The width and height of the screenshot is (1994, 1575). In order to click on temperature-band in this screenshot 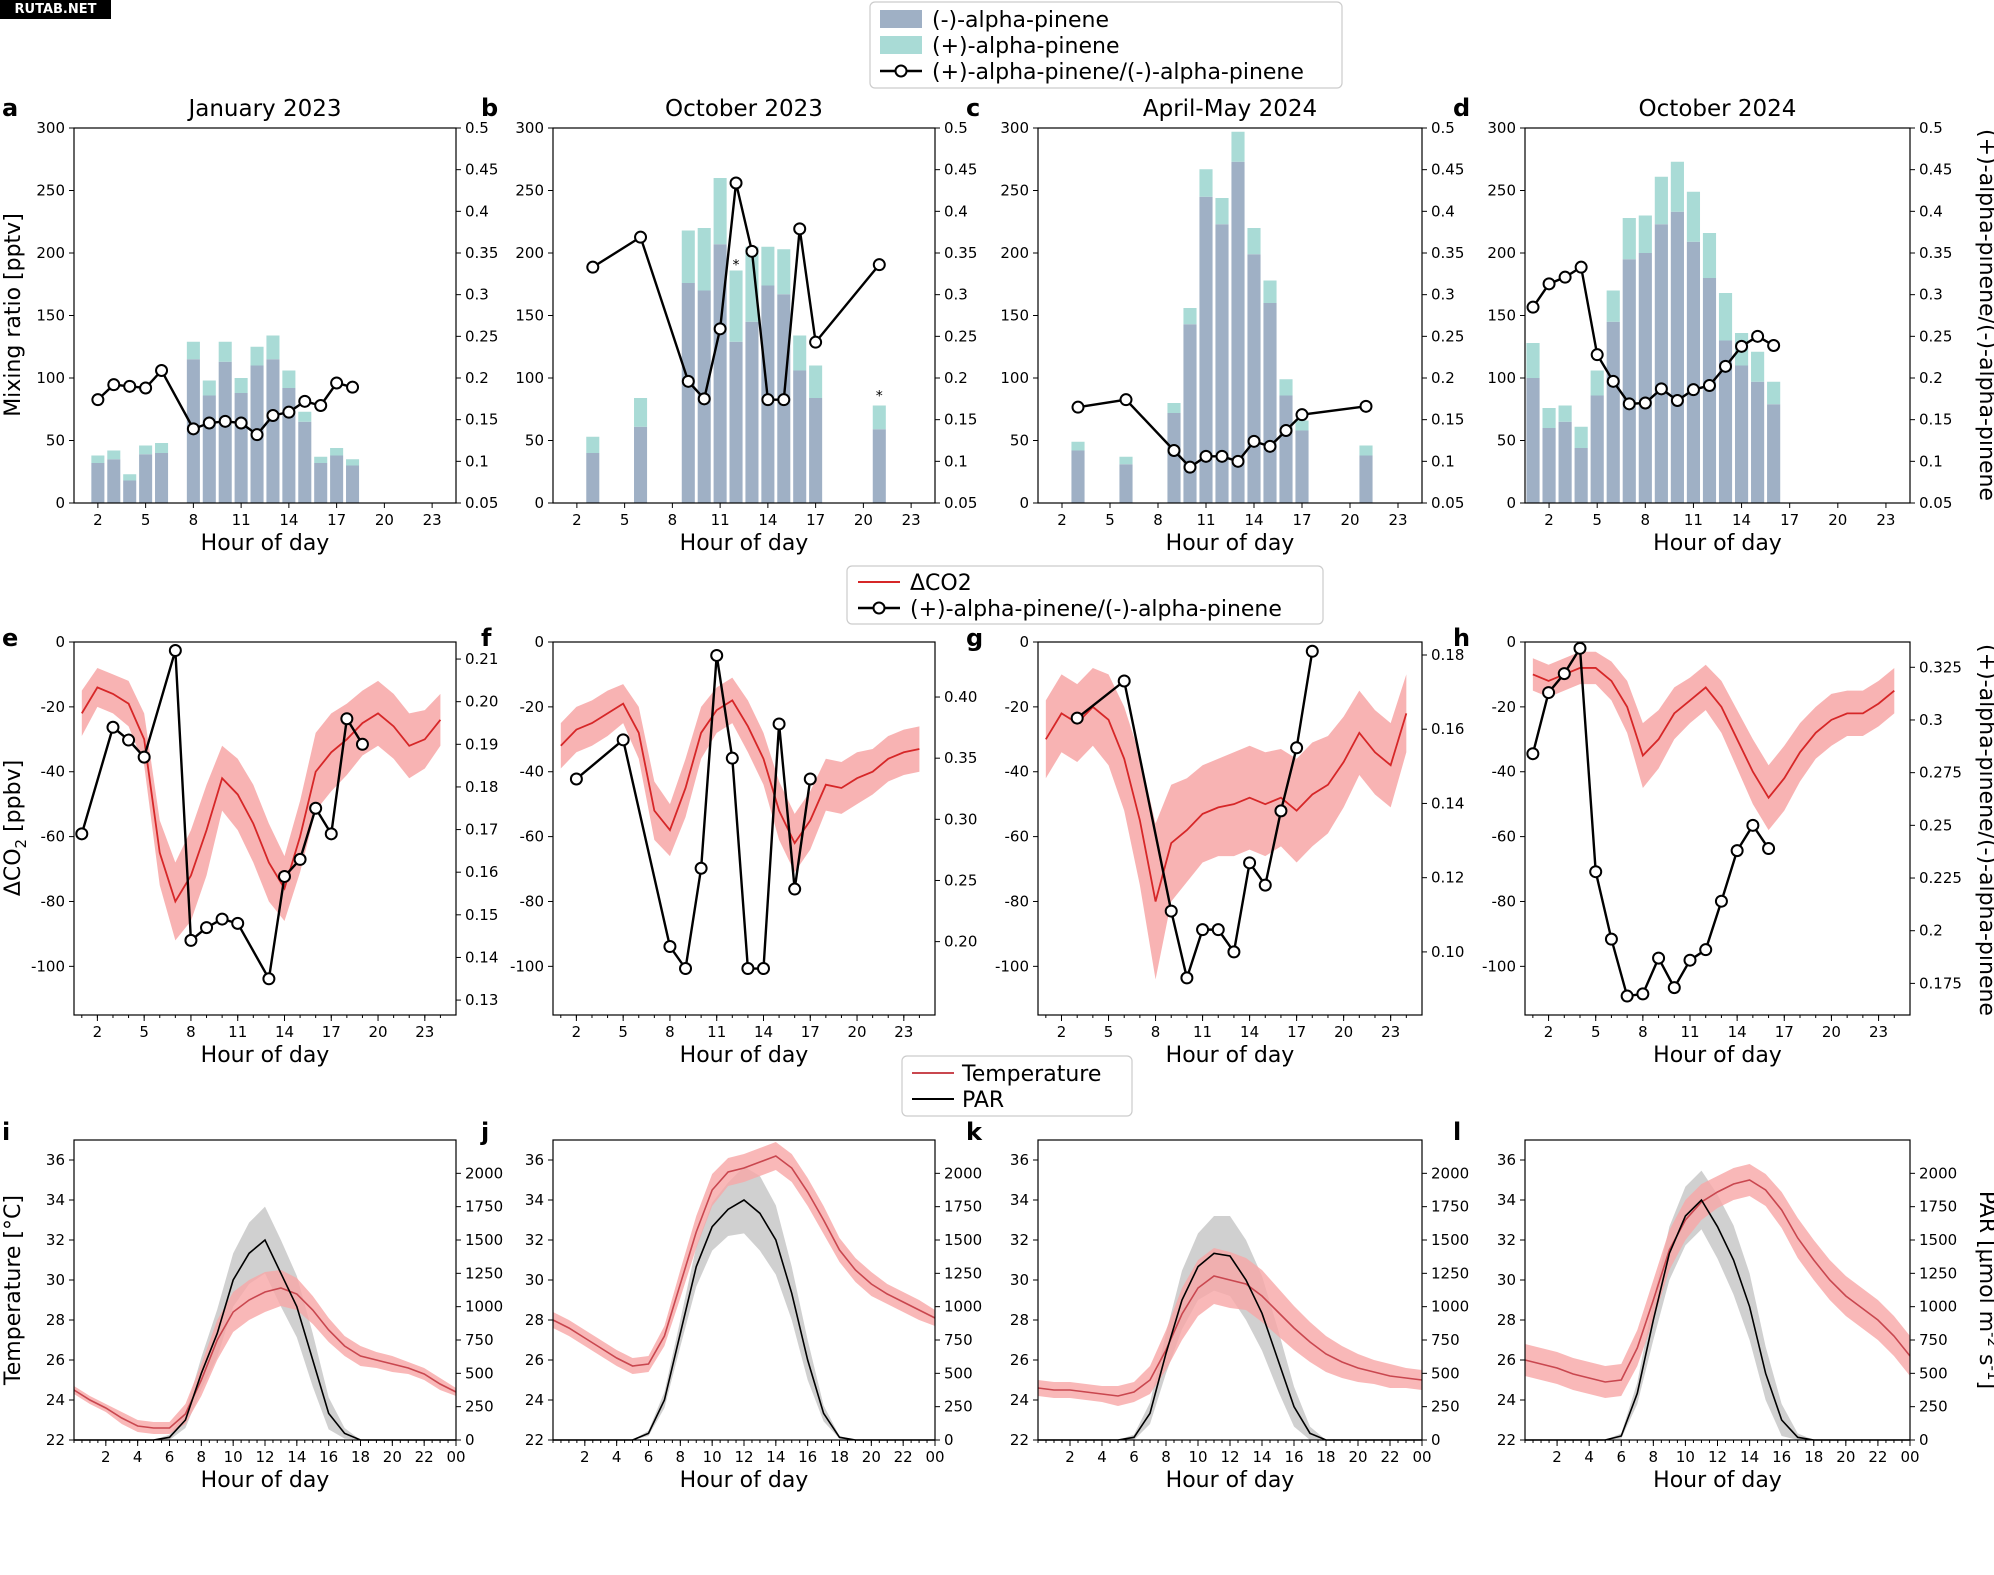, I will do `click(1717, 1281)`.